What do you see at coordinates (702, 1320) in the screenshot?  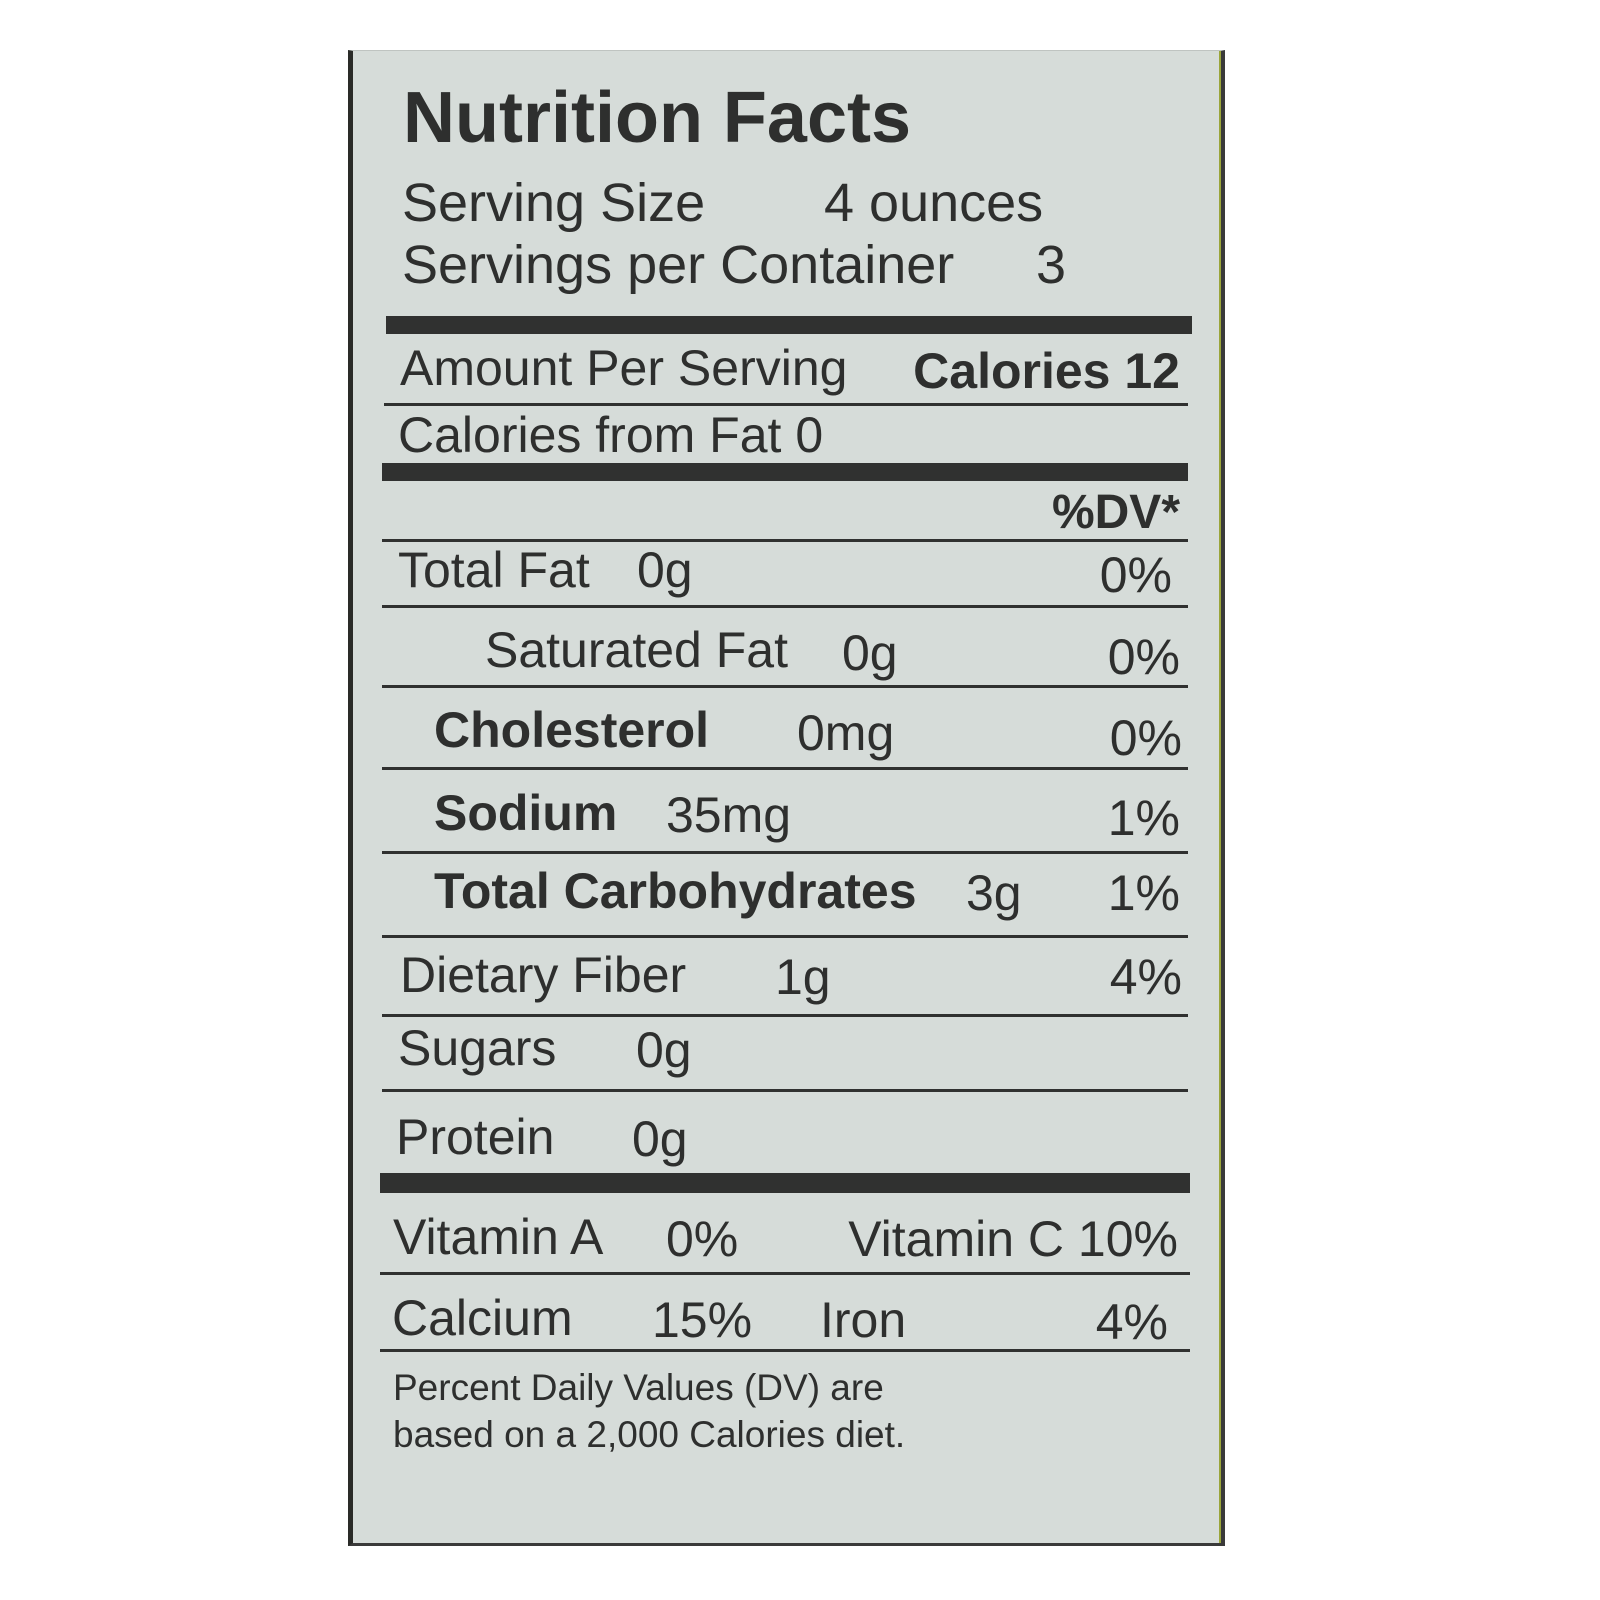 I see `calcium-dv: 15%` at bounding box center [702, 1320].